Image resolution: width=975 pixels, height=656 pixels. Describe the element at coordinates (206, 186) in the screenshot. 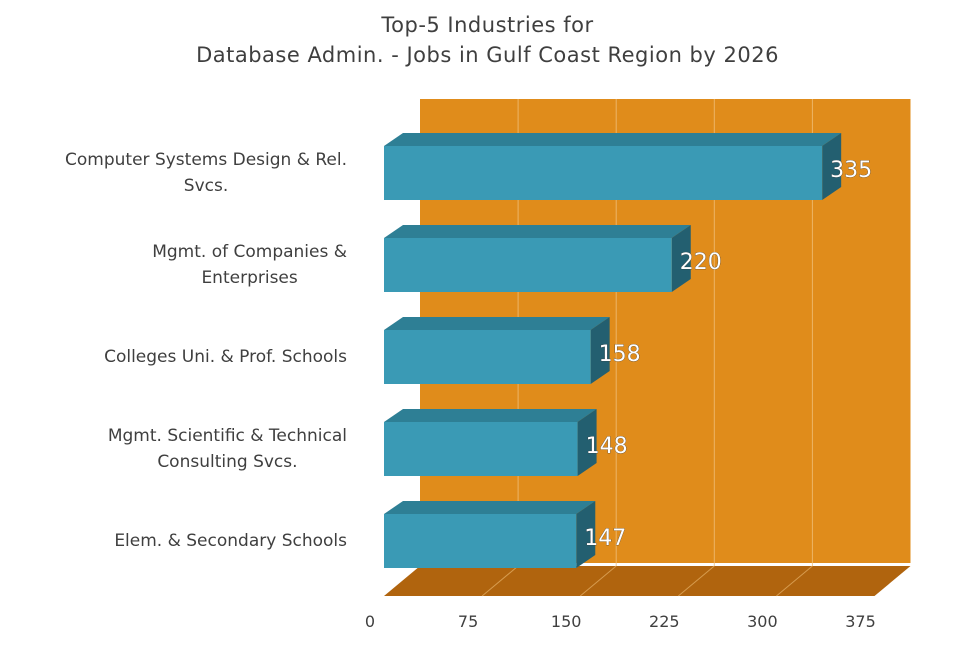

I see `category-label: Svcs.` at that location.